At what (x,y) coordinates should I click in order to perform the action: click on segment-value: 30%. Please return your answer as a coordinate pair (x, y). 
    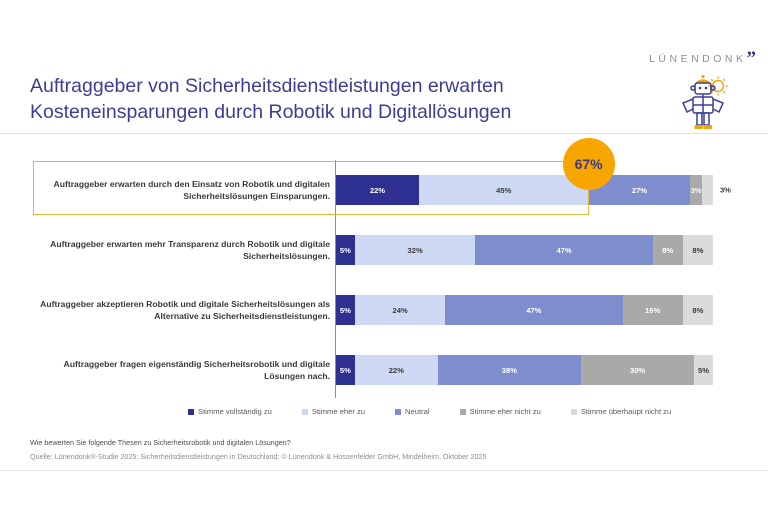
    Looking at the image, I should click on (637, 370).